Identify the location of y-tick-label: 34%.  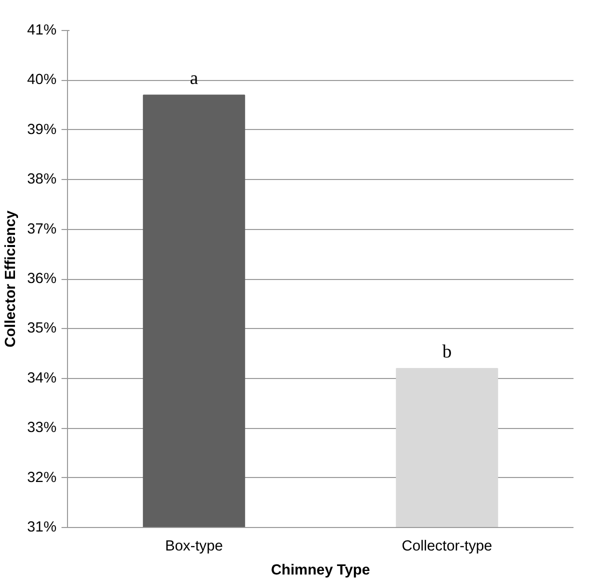
(42, 378).